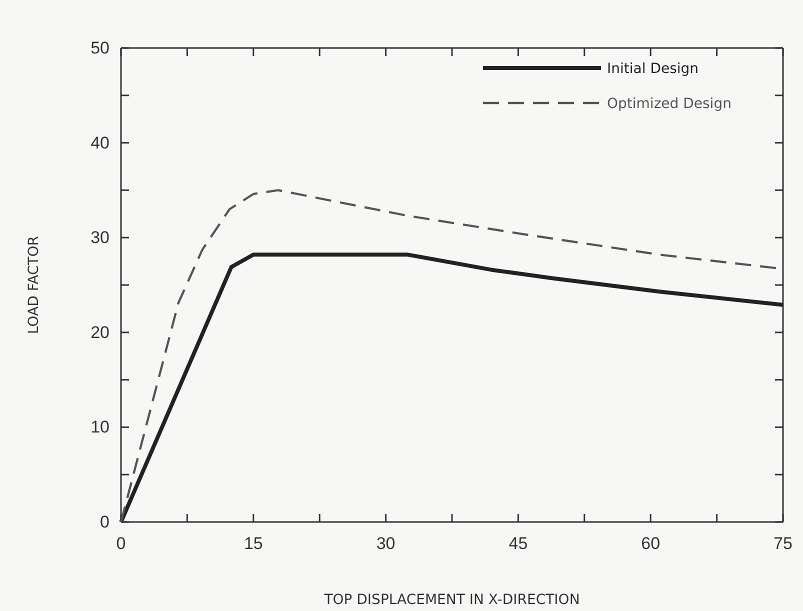 Image resolution: width=803 pixels, height=611 pixels. I want to click on y-tick-label: 40, so click(100, 142).